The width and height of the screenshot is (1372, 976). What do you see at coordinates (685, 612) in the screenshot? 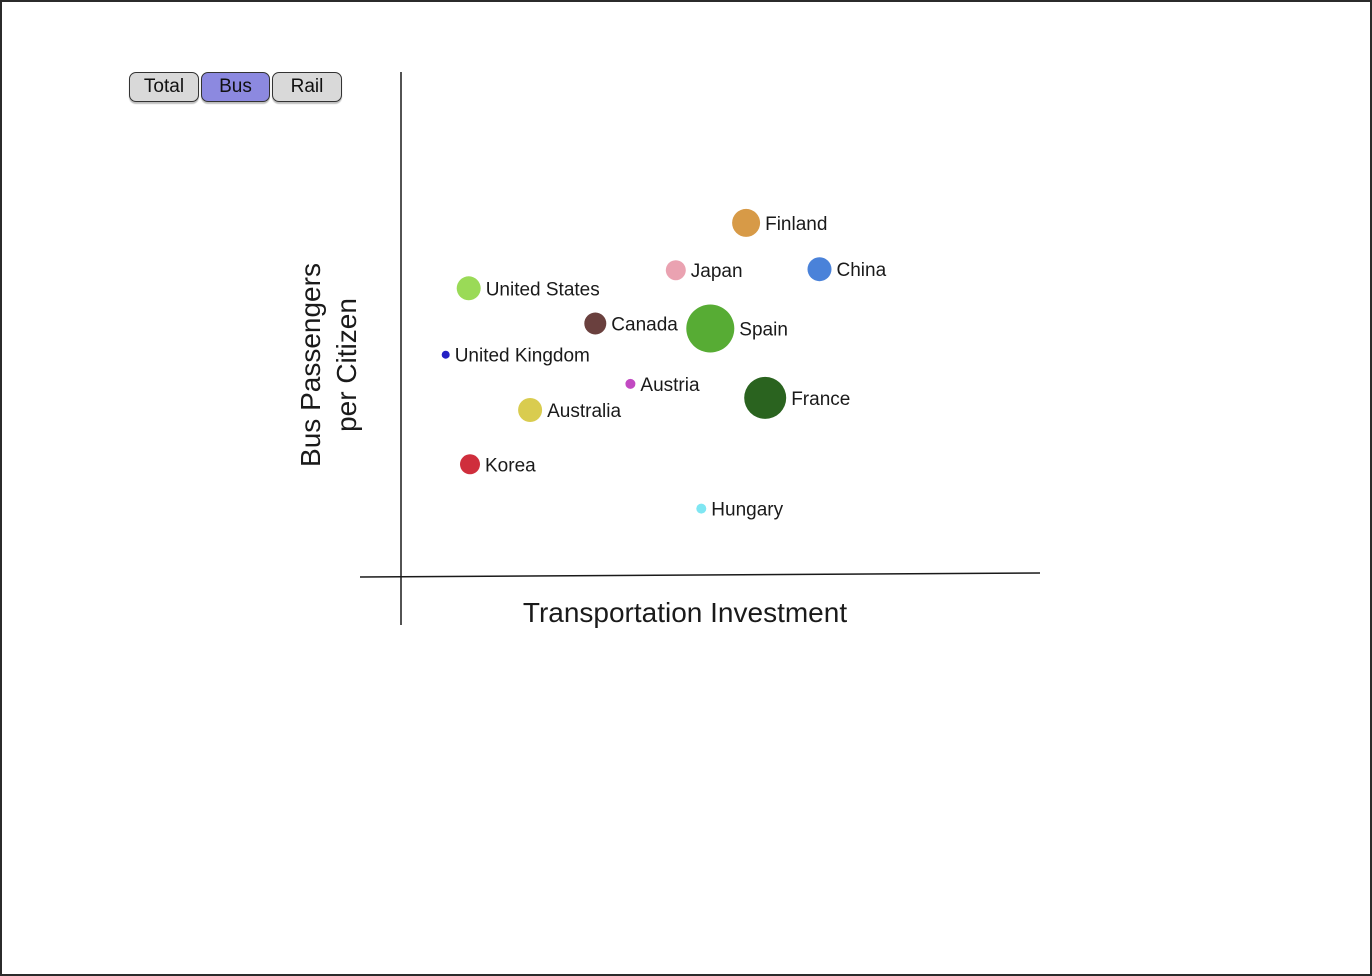
I see `x-axis-title: Transportation Investment` at bounding box center [685, 612].